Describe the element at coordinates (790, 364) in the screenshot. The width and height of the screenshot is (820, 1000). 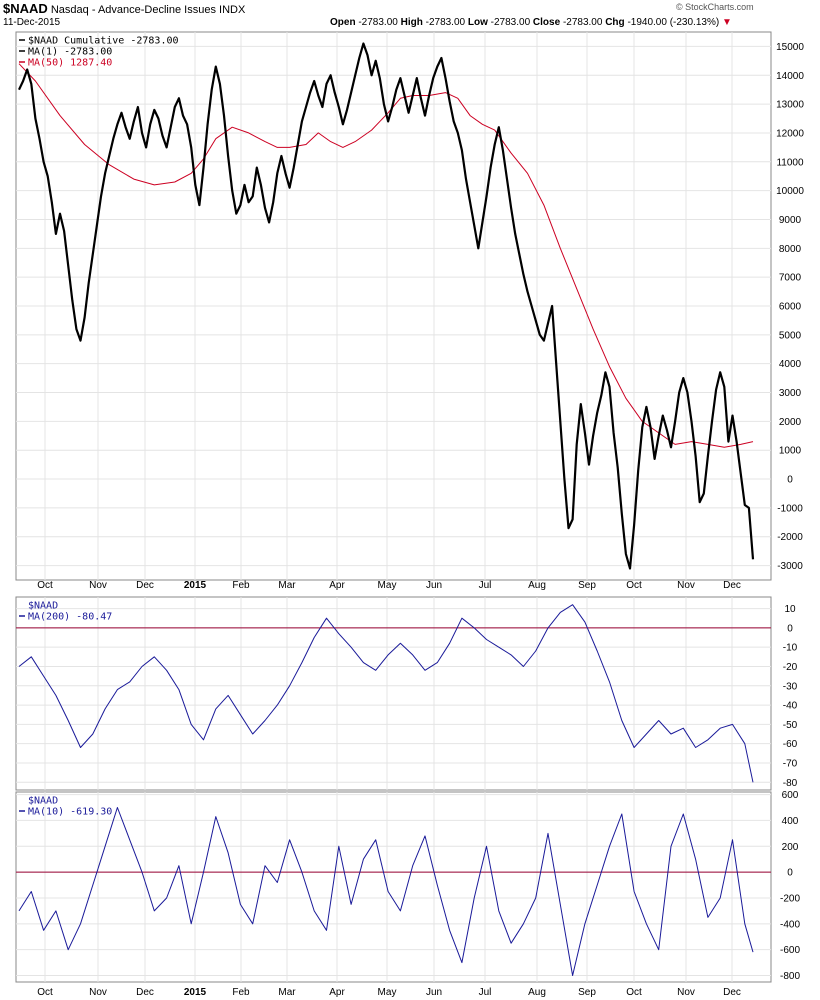
I see `y-tick-label: 4000` at that location.